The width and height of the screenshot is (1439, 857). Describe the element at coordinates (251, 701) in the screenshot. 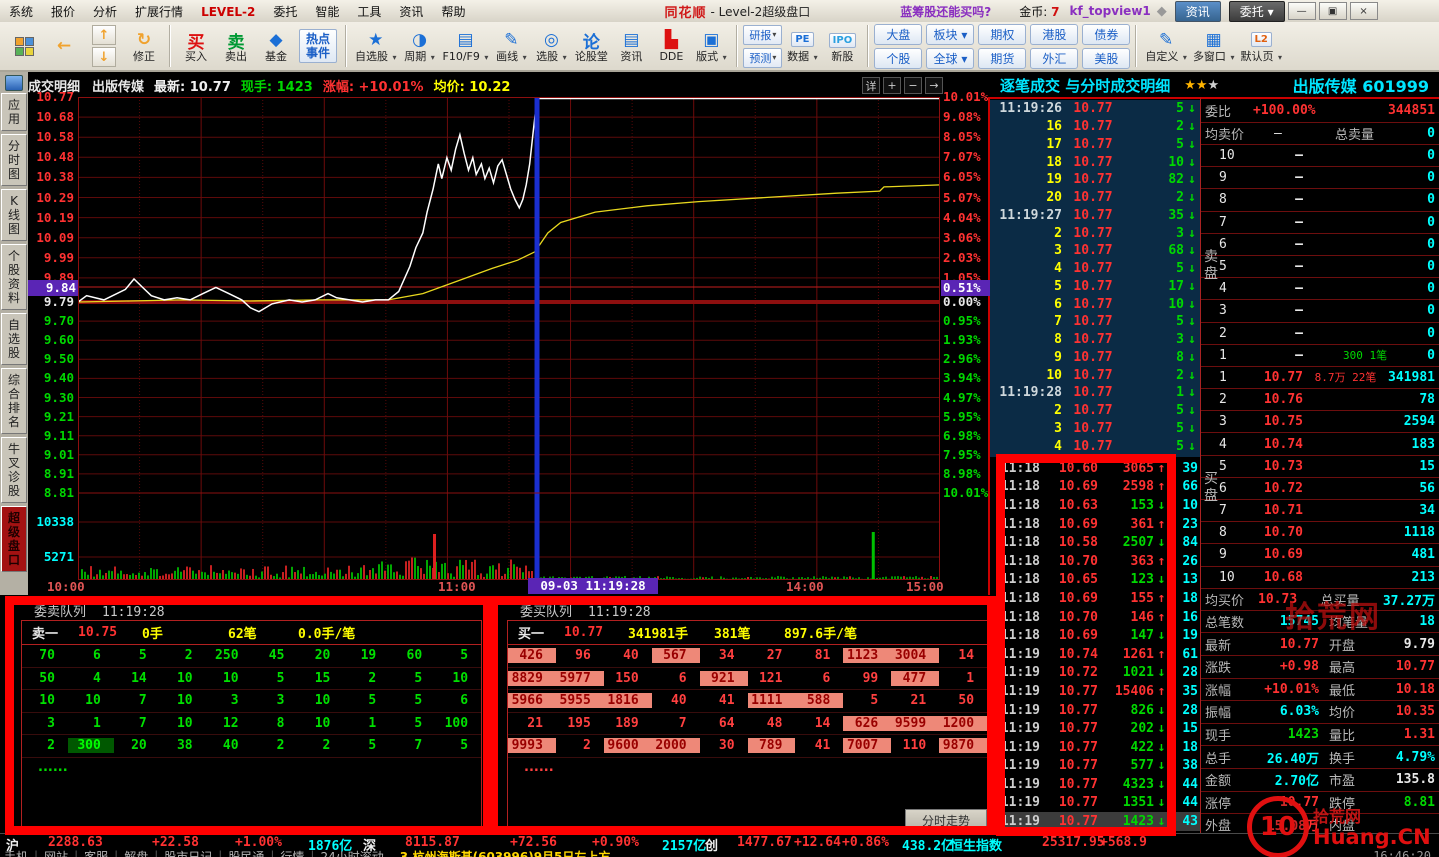

I see `queue-row: 10 10 7 10 3 3 10 5 5 6` at that location.